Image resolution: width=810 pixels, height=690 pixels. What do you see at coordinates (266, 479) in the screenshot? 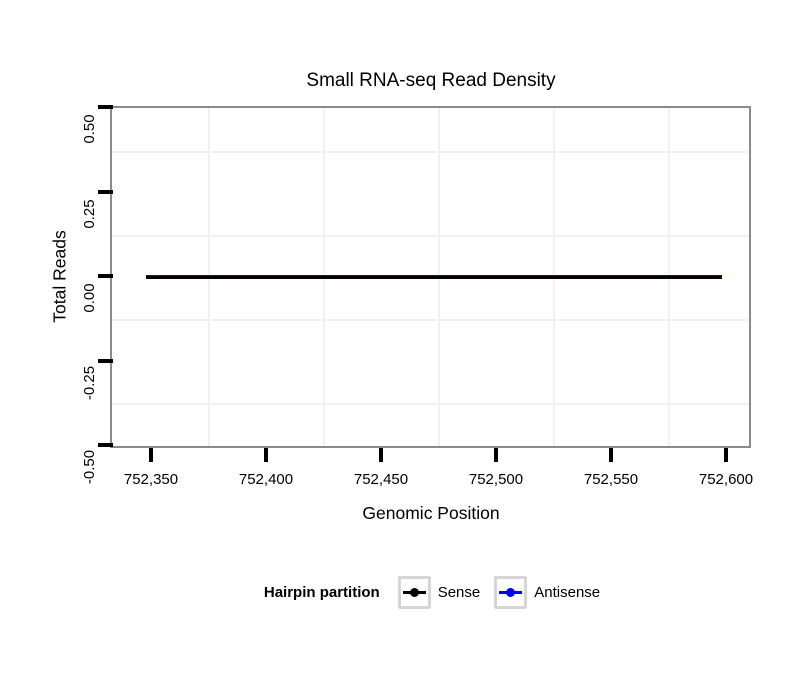
I see `x-tick-label: 752,400` at bounding box center [266, 479].